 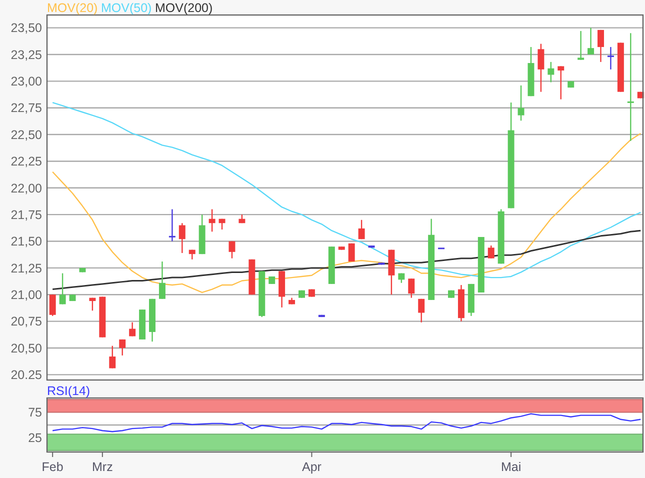 I want to click on y-tick-label: 22,75, so click(x=26, y=108).